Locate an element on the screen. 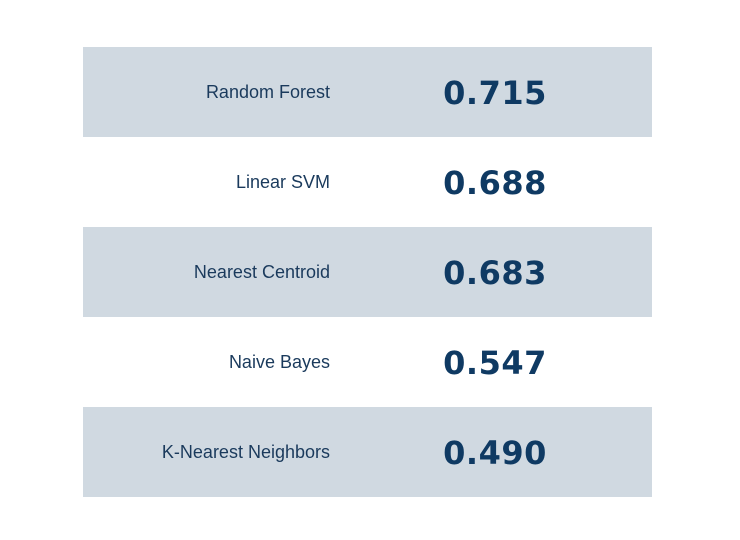 The height and width of the screenshot is (540, 740). model-label: Naive Bayes is located at coordinates (279, 362).